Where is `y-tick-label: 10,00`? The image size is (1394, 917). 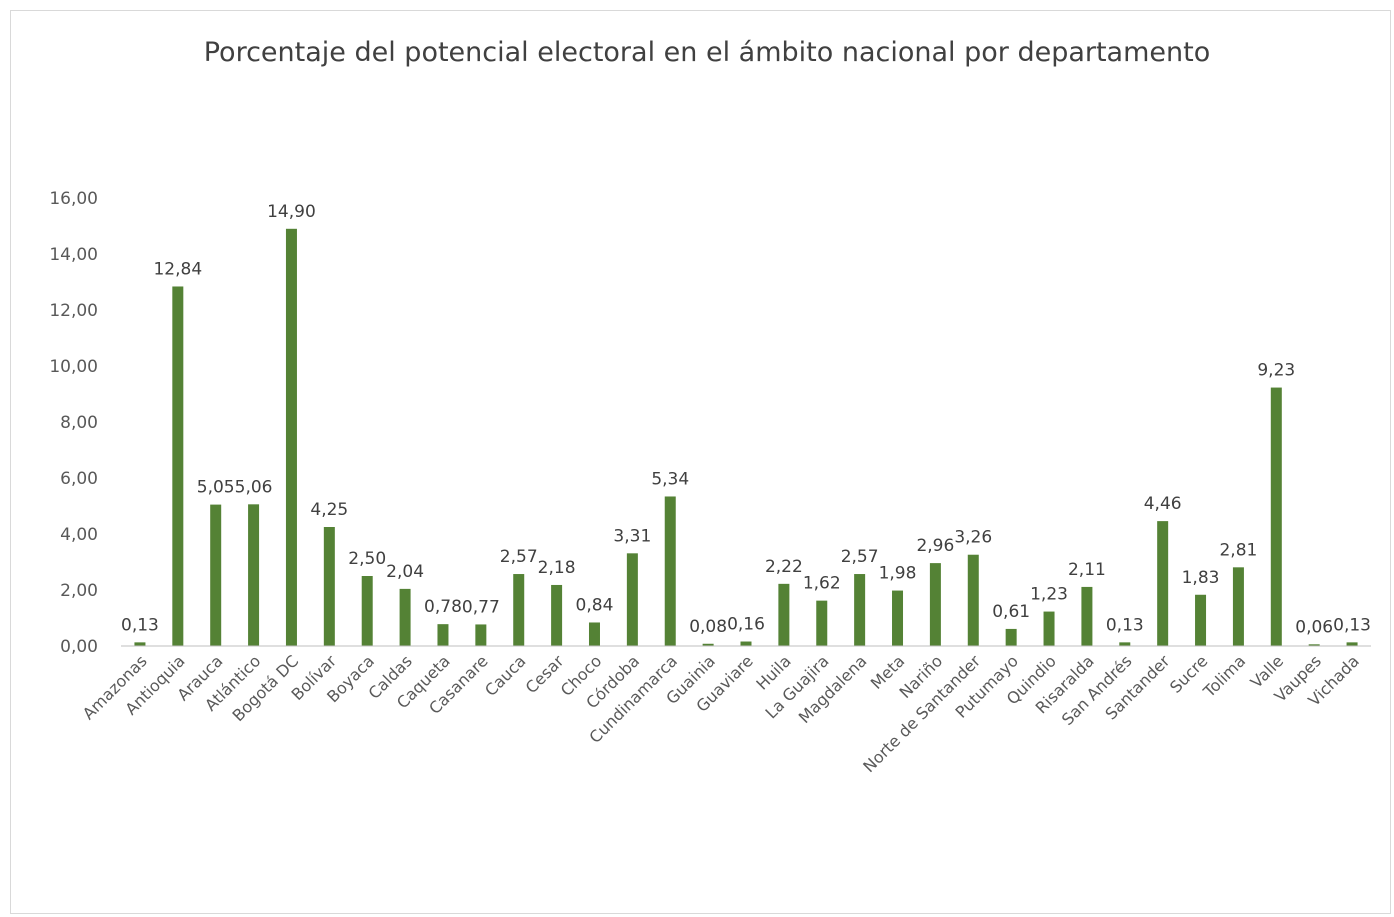 y-tick-label: 10,00 is located at coordinates (73, 367).